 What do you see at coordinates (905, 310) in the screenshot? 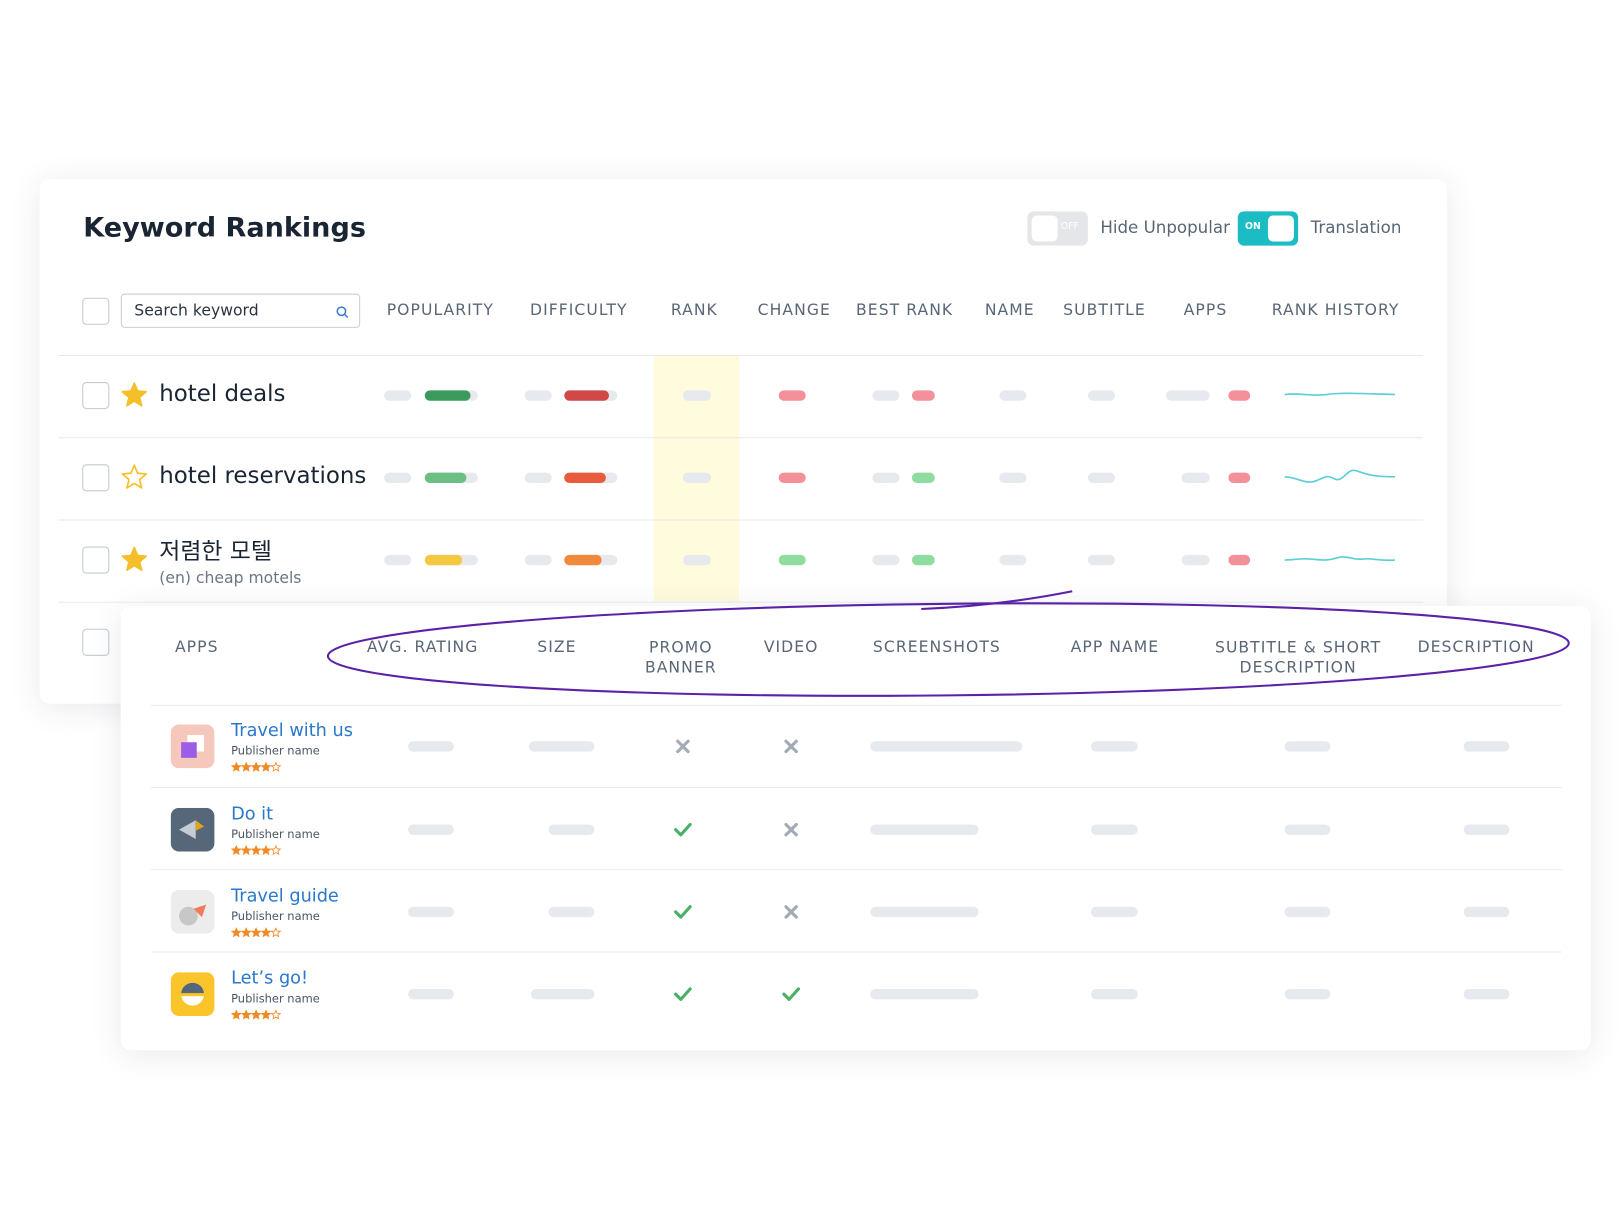
I see `column-header: BEST RANK` at bounding box center [905, 310].